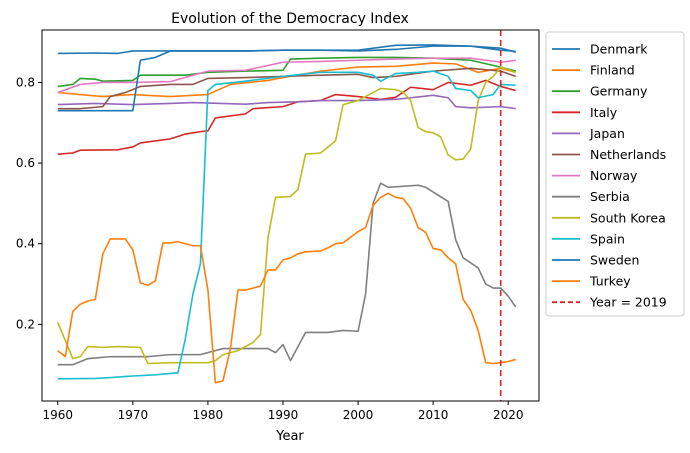  Describe the element at coordinates (433, 415) in the screenshot. I see `x-tick-label: 2010` at that location.